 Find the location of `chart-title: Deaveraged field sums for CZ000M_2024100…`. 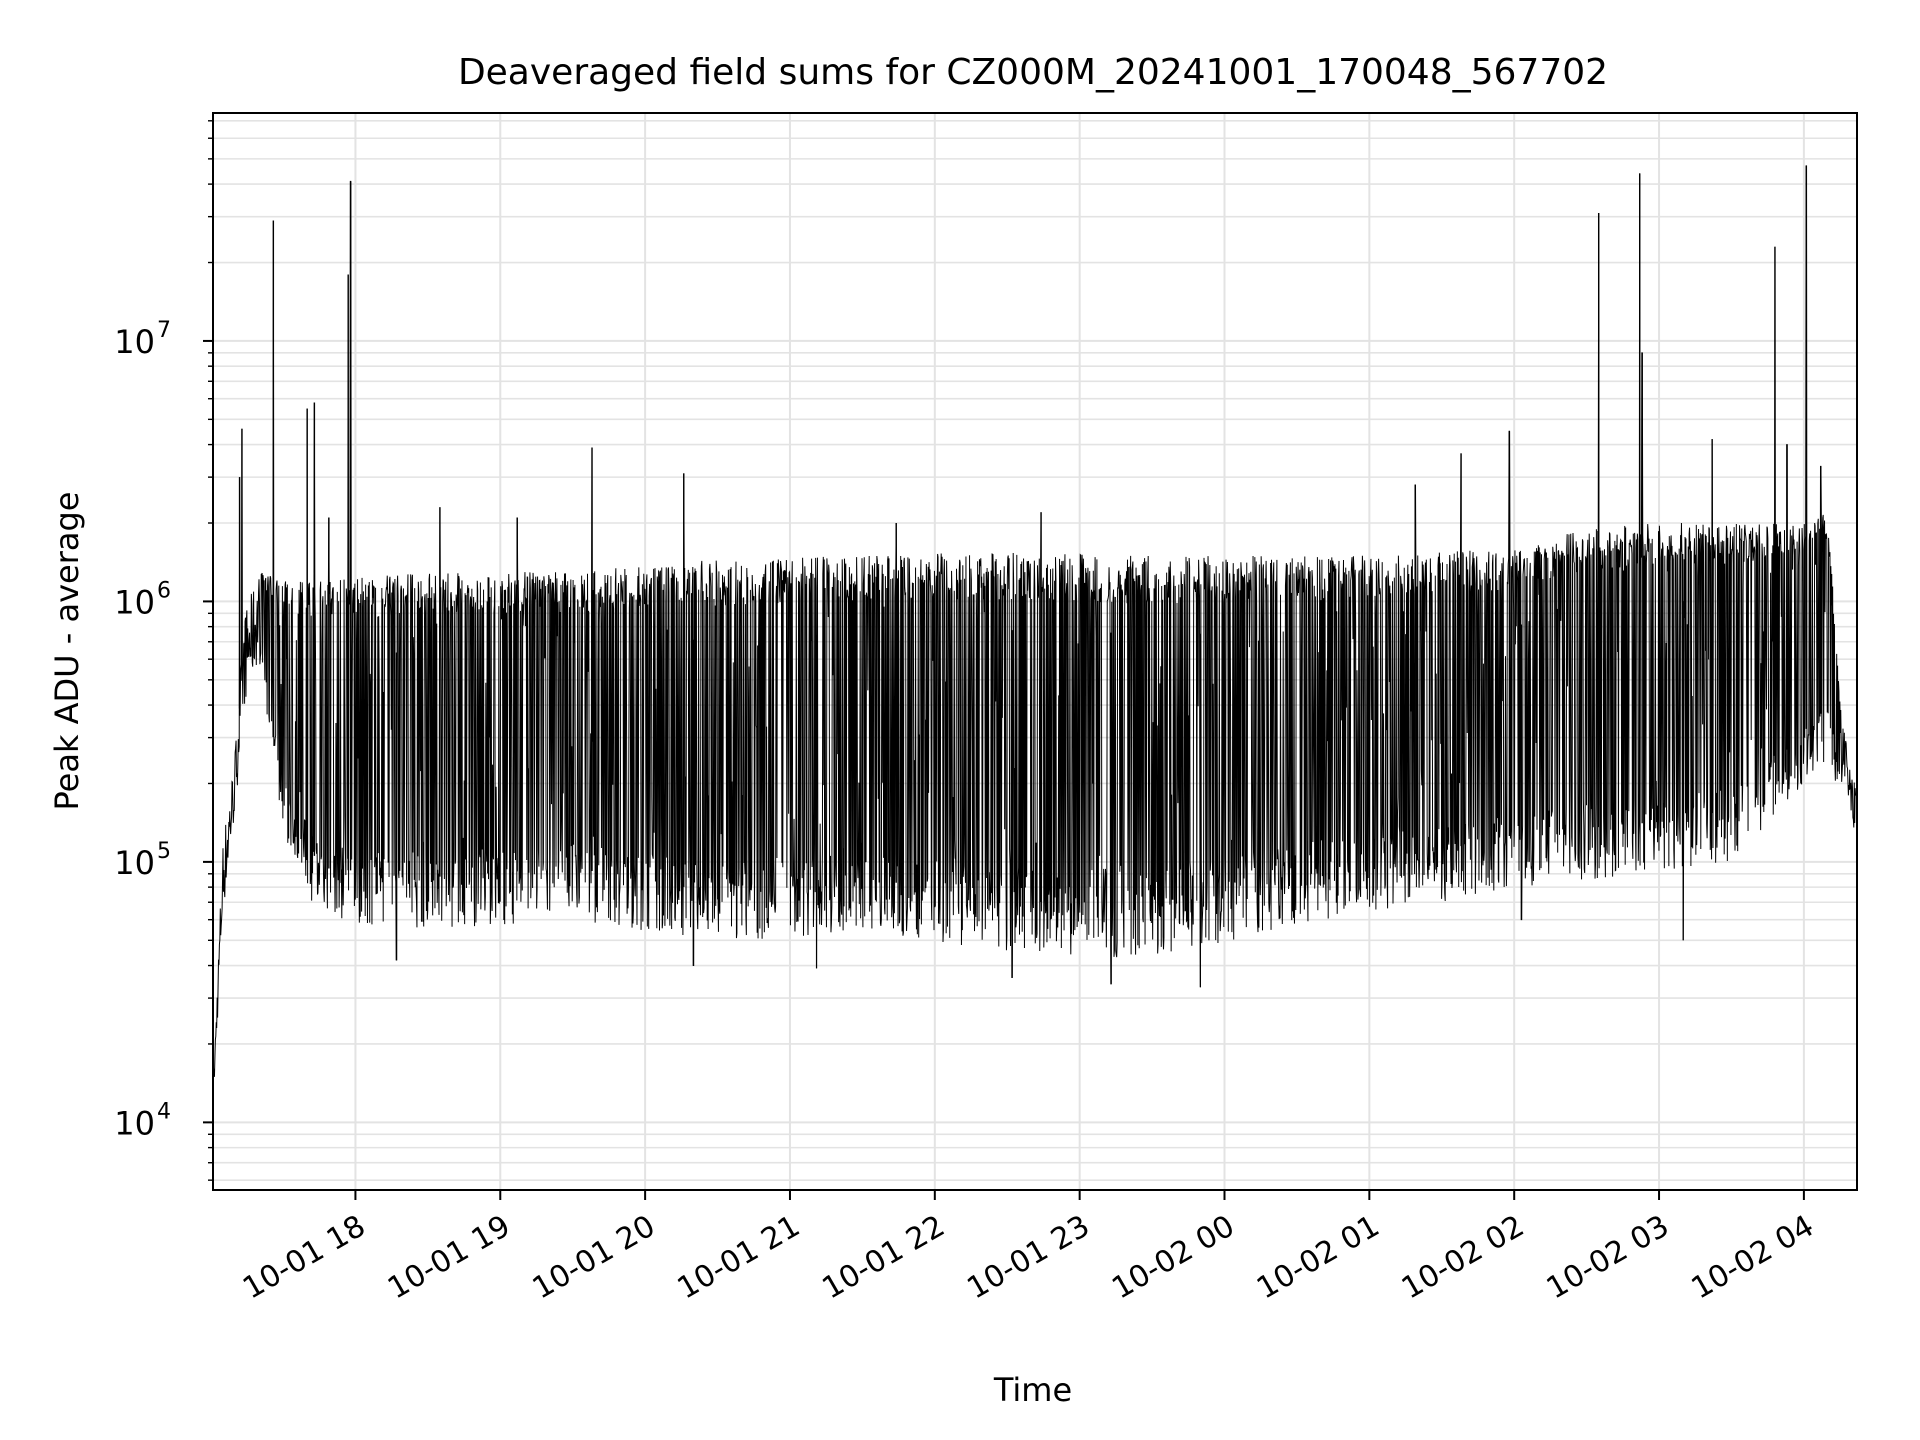

chart-title: Deaveraged field sums for CZ000M_2024100… is located at coordinates (1033, 72).